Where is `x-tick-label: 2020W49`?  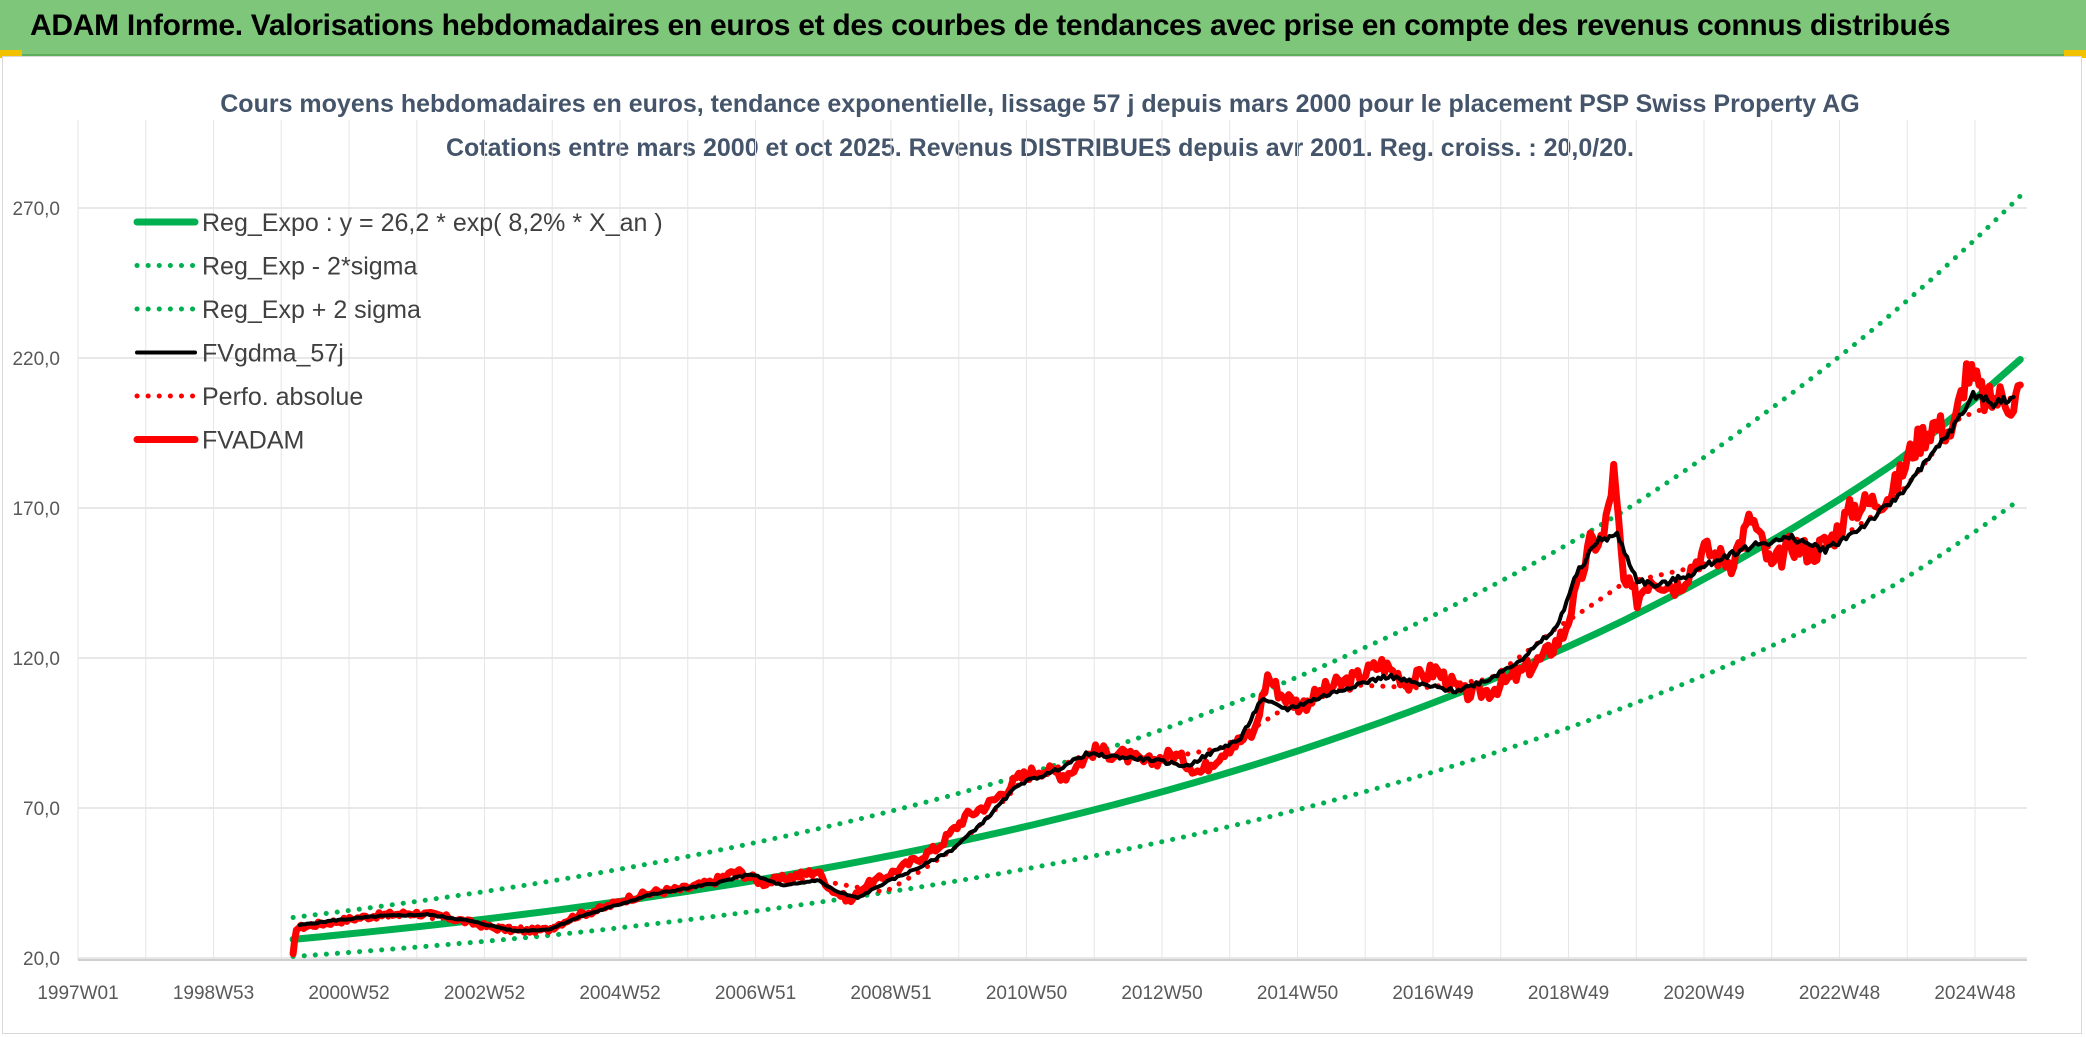 x-tick-label: 2020W49 is located at coordinates (1703, 993).